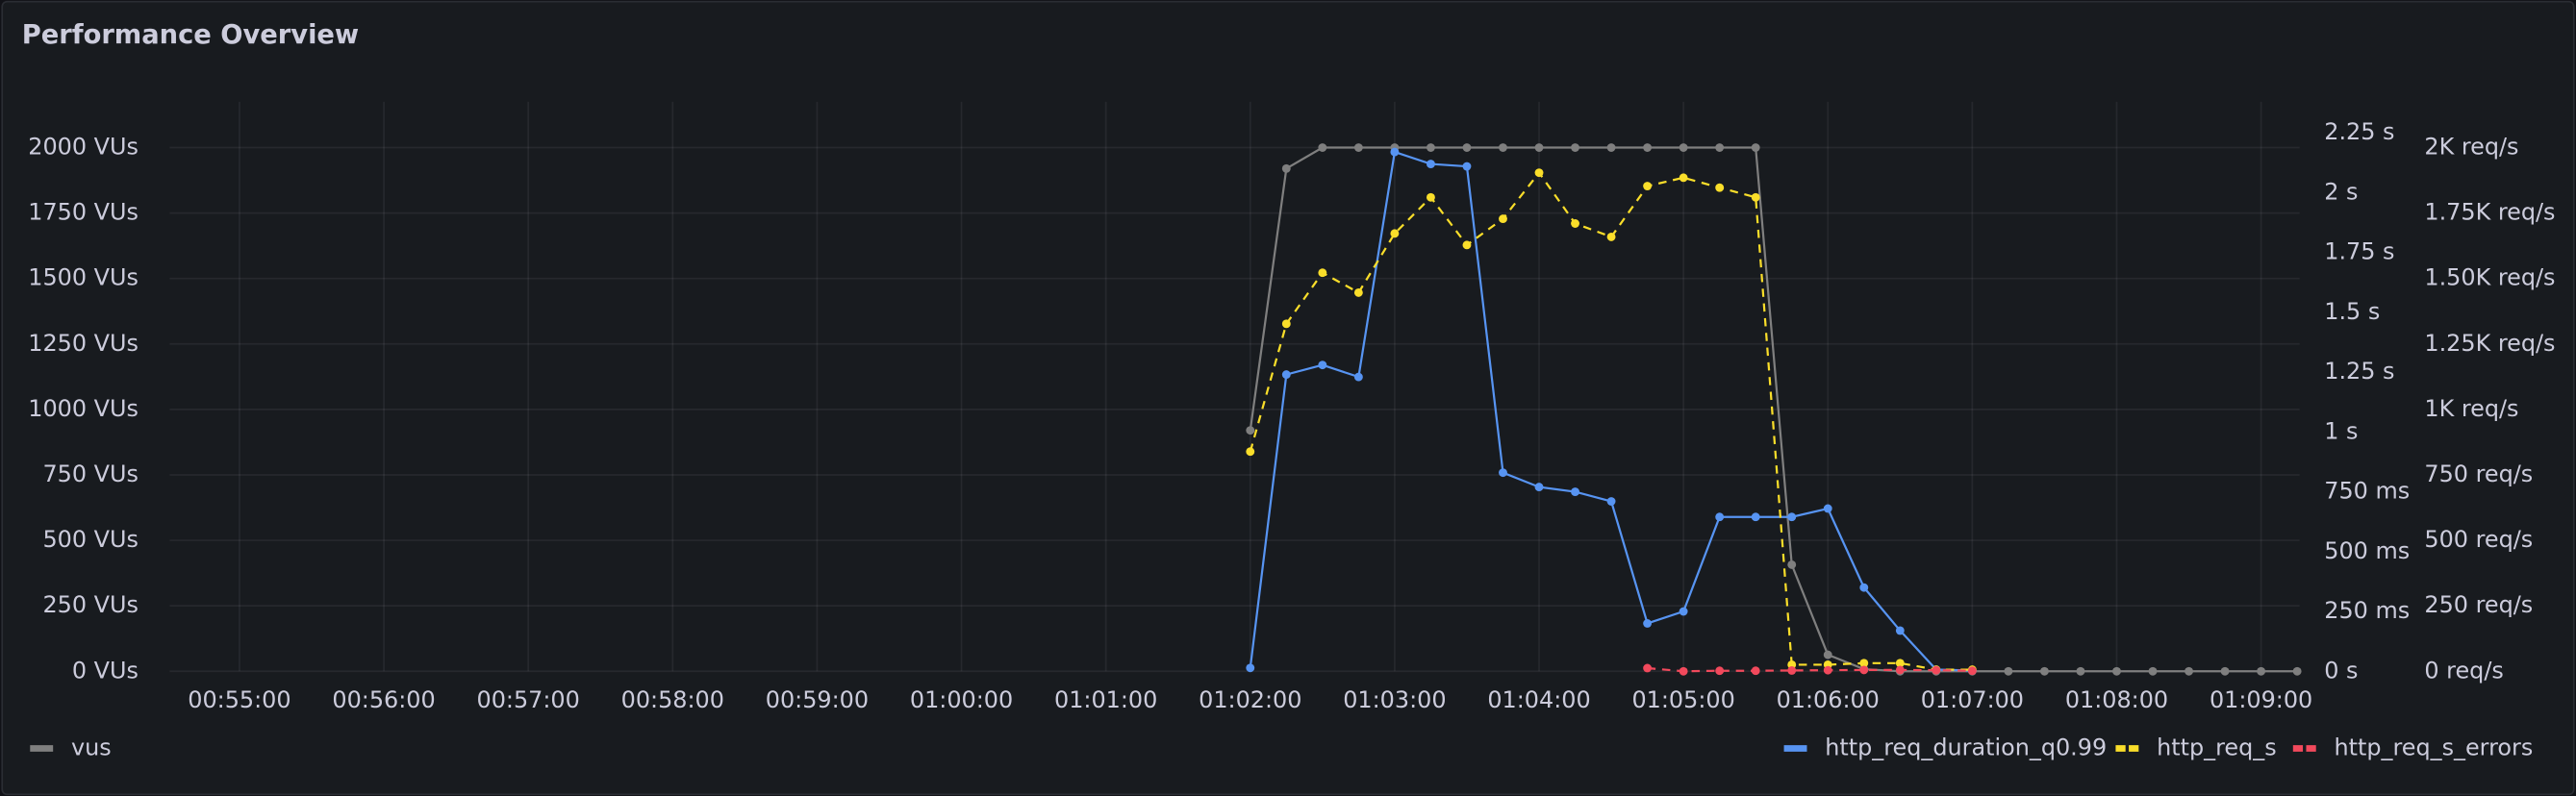 Image resolution: width=2576 pixels, height=796 pixels. I want to click on y-tick-label: 250 VUs, so click(90, 604).